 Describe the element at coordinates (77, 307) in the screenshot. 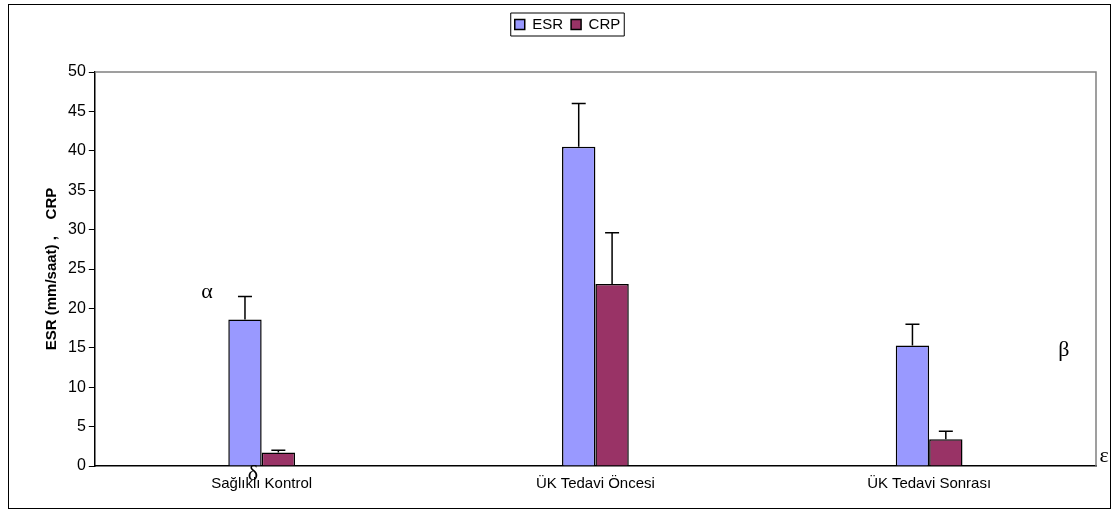

I see `y-tick-label: 20` at that location.